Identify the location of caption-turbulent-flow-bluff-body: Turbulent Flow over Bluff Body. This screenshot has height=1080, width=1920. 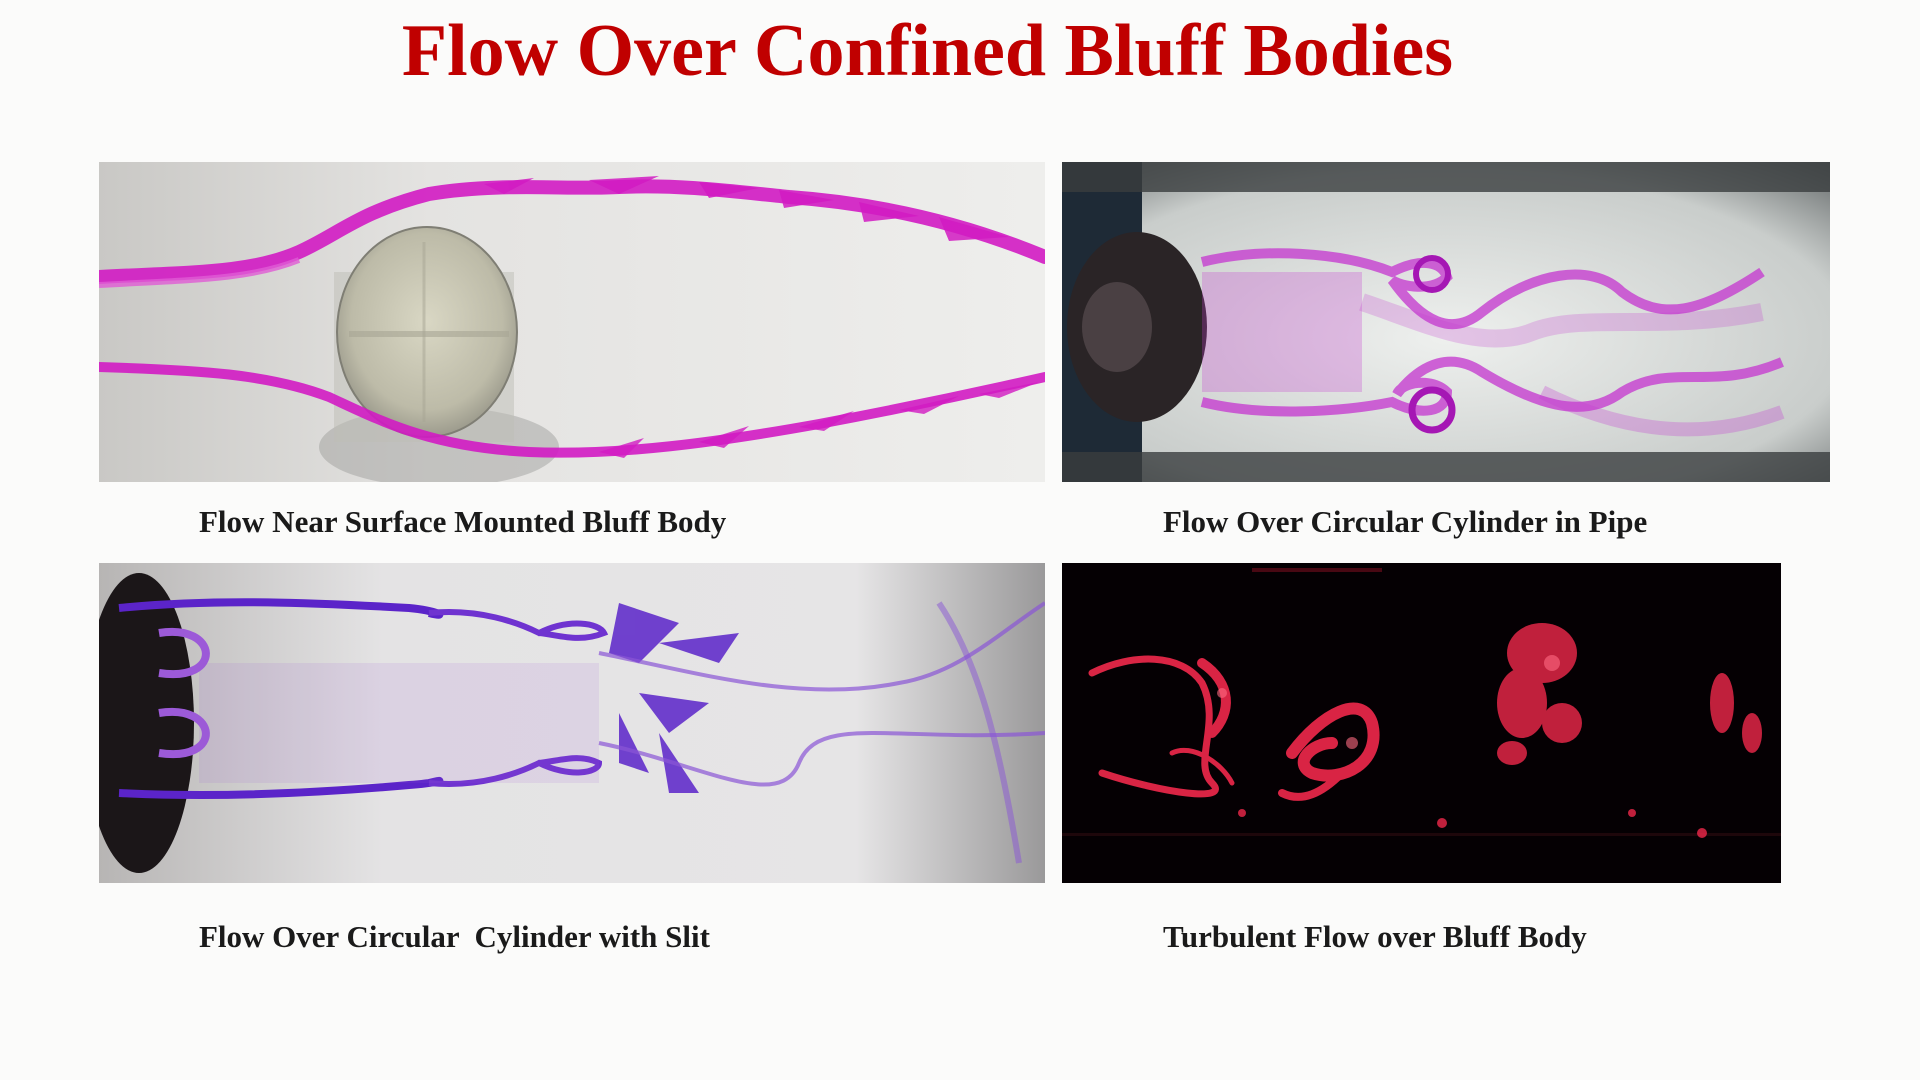
(1375, 936).